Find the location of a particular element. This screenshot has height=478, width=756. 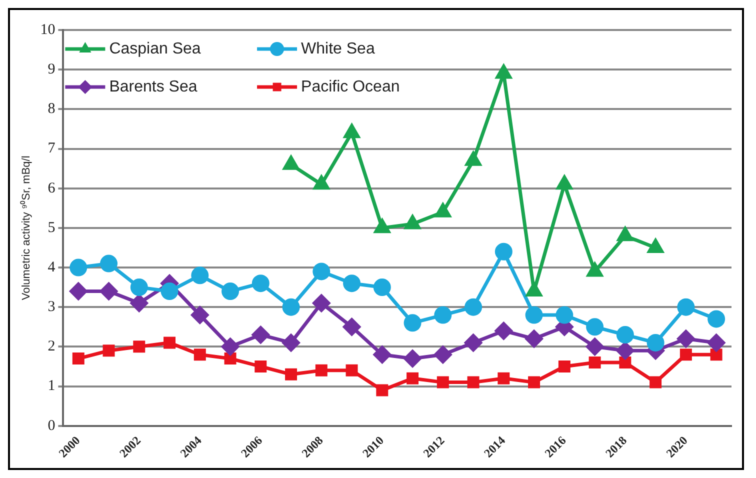

y-tick-label: 9 is located at coordinates (52, 70).